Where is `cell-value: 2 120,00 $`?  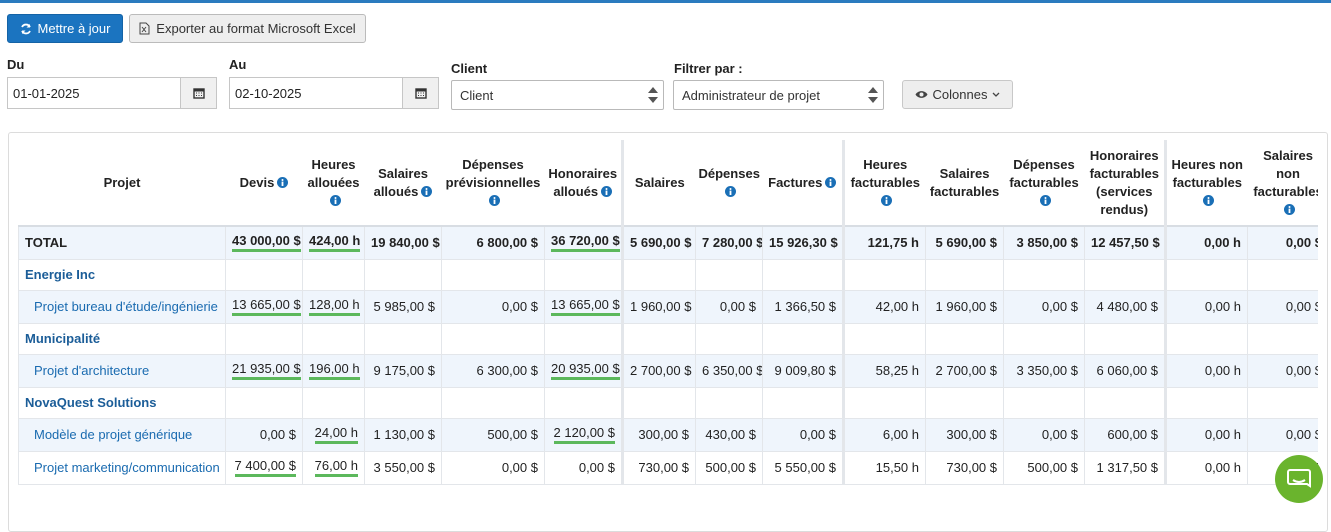
cell-value: 2 120,00 $ is located at coordinates (584, 434).